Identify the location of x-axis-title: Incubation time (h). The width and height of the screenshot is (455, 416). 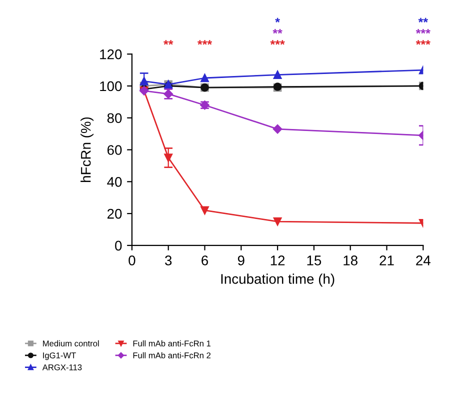
(277, 280).